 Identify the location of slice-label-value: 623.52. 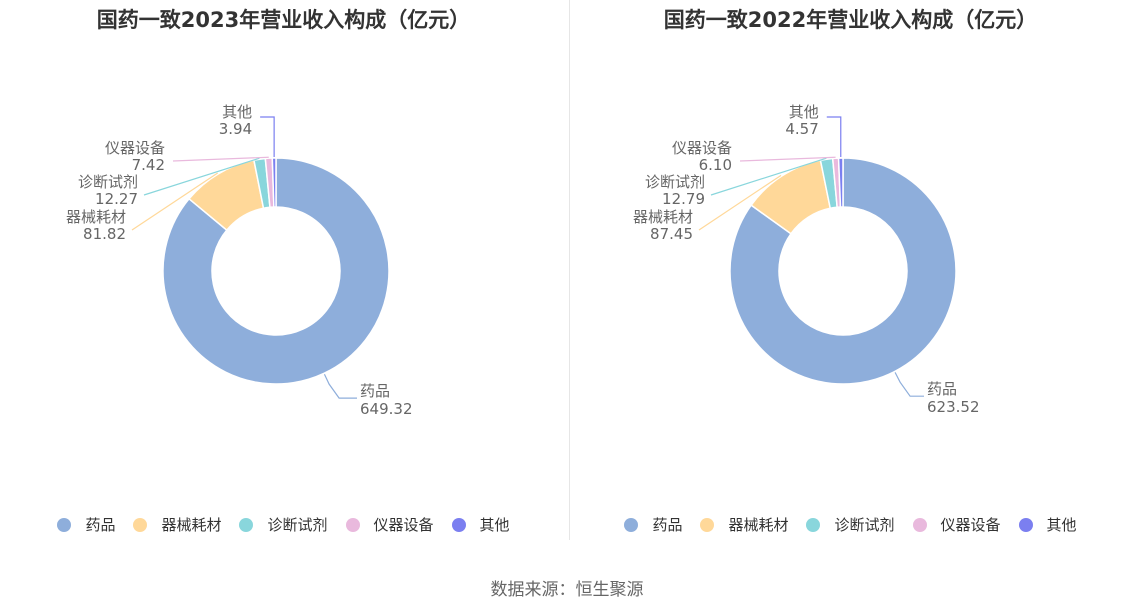
(953, 407).